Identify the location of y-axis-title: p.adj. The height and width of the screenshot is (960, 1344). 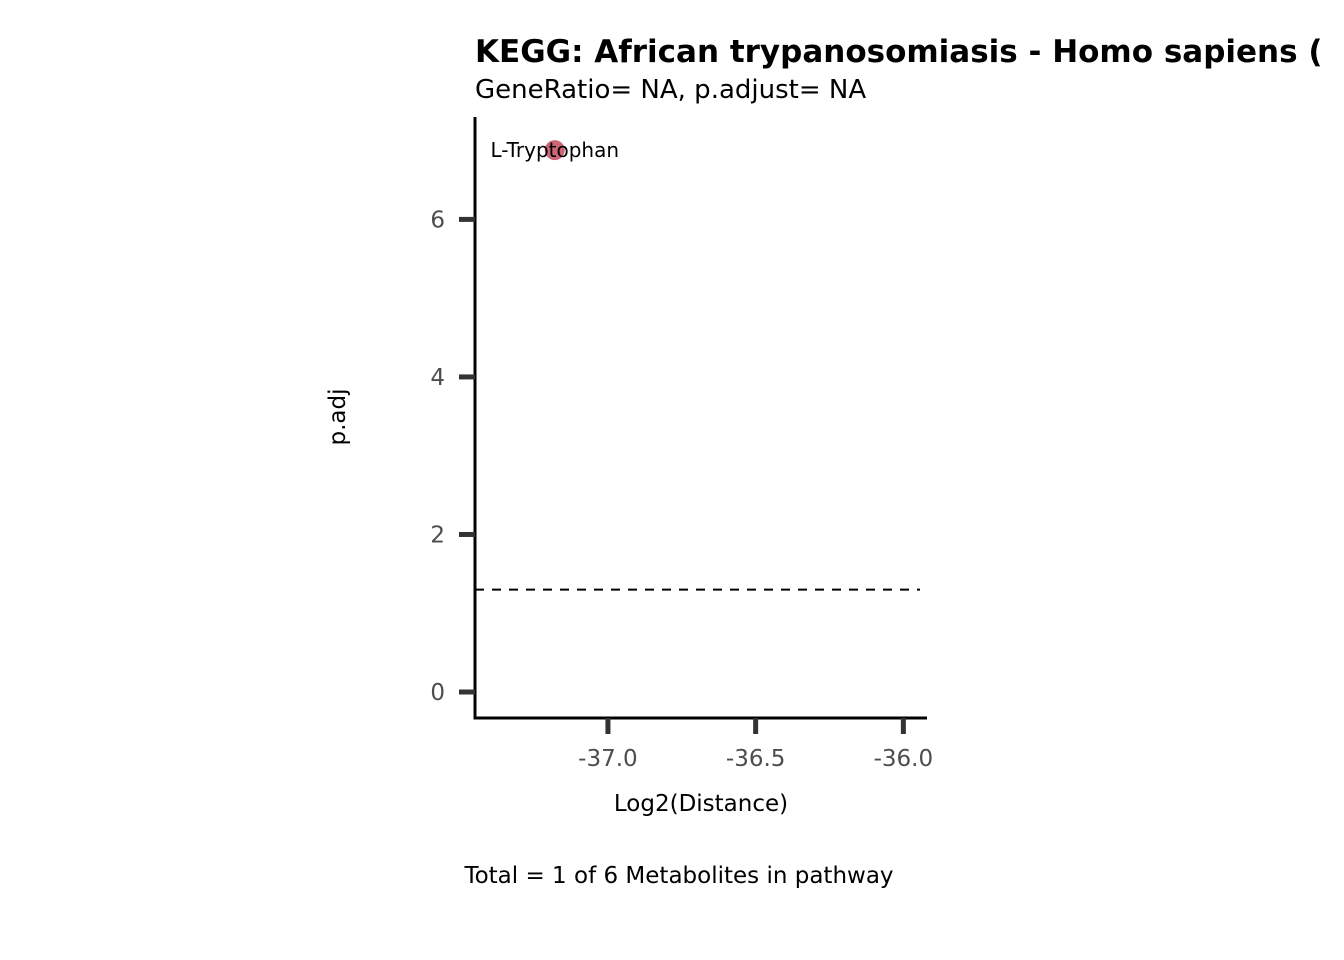
(338, 417).